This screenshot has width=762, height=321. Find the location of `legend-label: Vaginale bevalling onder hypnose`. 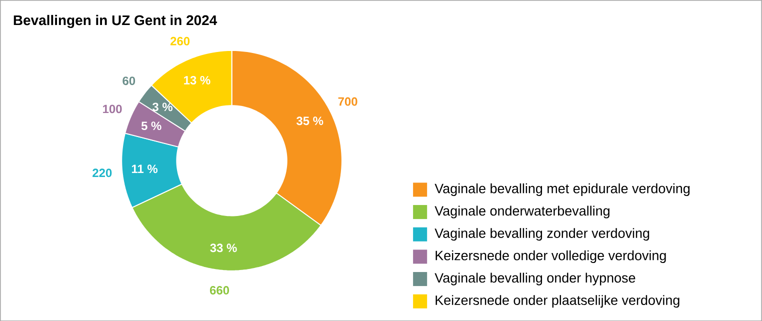

legend-label: Vaginale bevalling onder hypnose is located at coordinates (535, 279).